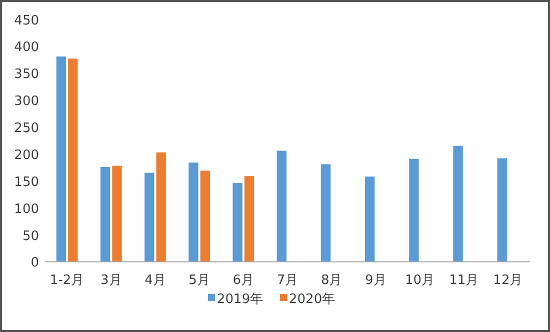 This screenshot has height=332, width=550. What do you see at coordinates (199, 280) in the screenshot?
I see `x-tick-label: 5月` at bounding box center [199, 280].